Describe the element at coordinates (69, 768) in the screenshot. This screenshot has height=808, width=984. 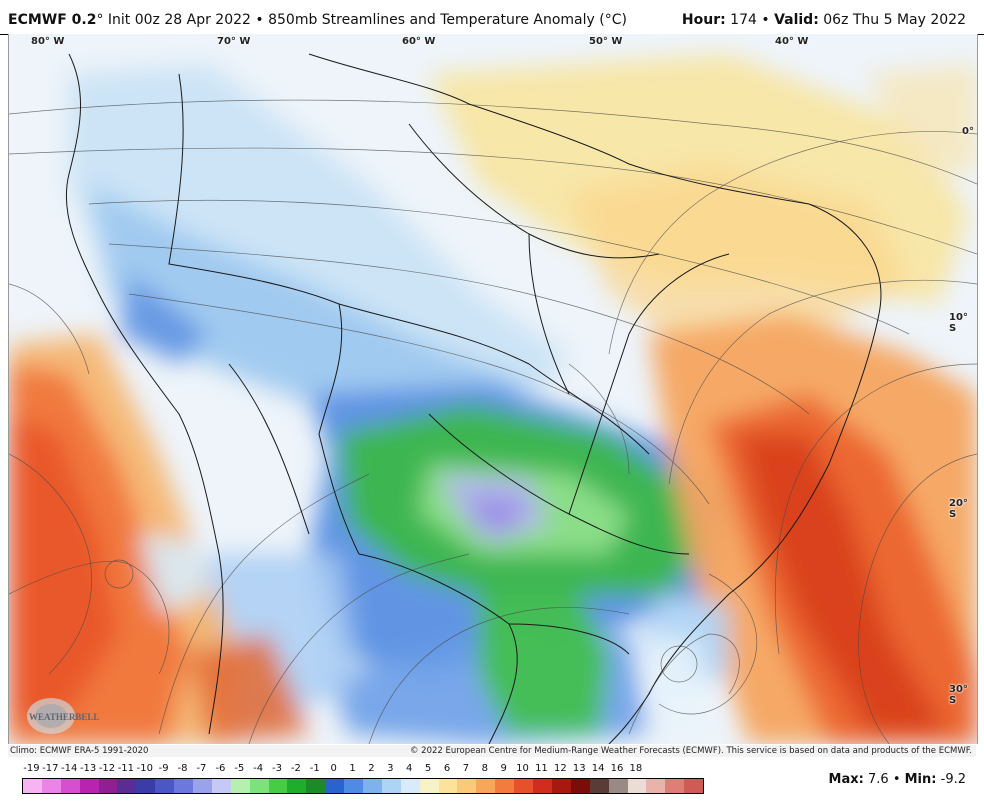
I see `colorbar-tick-label: -14` at that location.